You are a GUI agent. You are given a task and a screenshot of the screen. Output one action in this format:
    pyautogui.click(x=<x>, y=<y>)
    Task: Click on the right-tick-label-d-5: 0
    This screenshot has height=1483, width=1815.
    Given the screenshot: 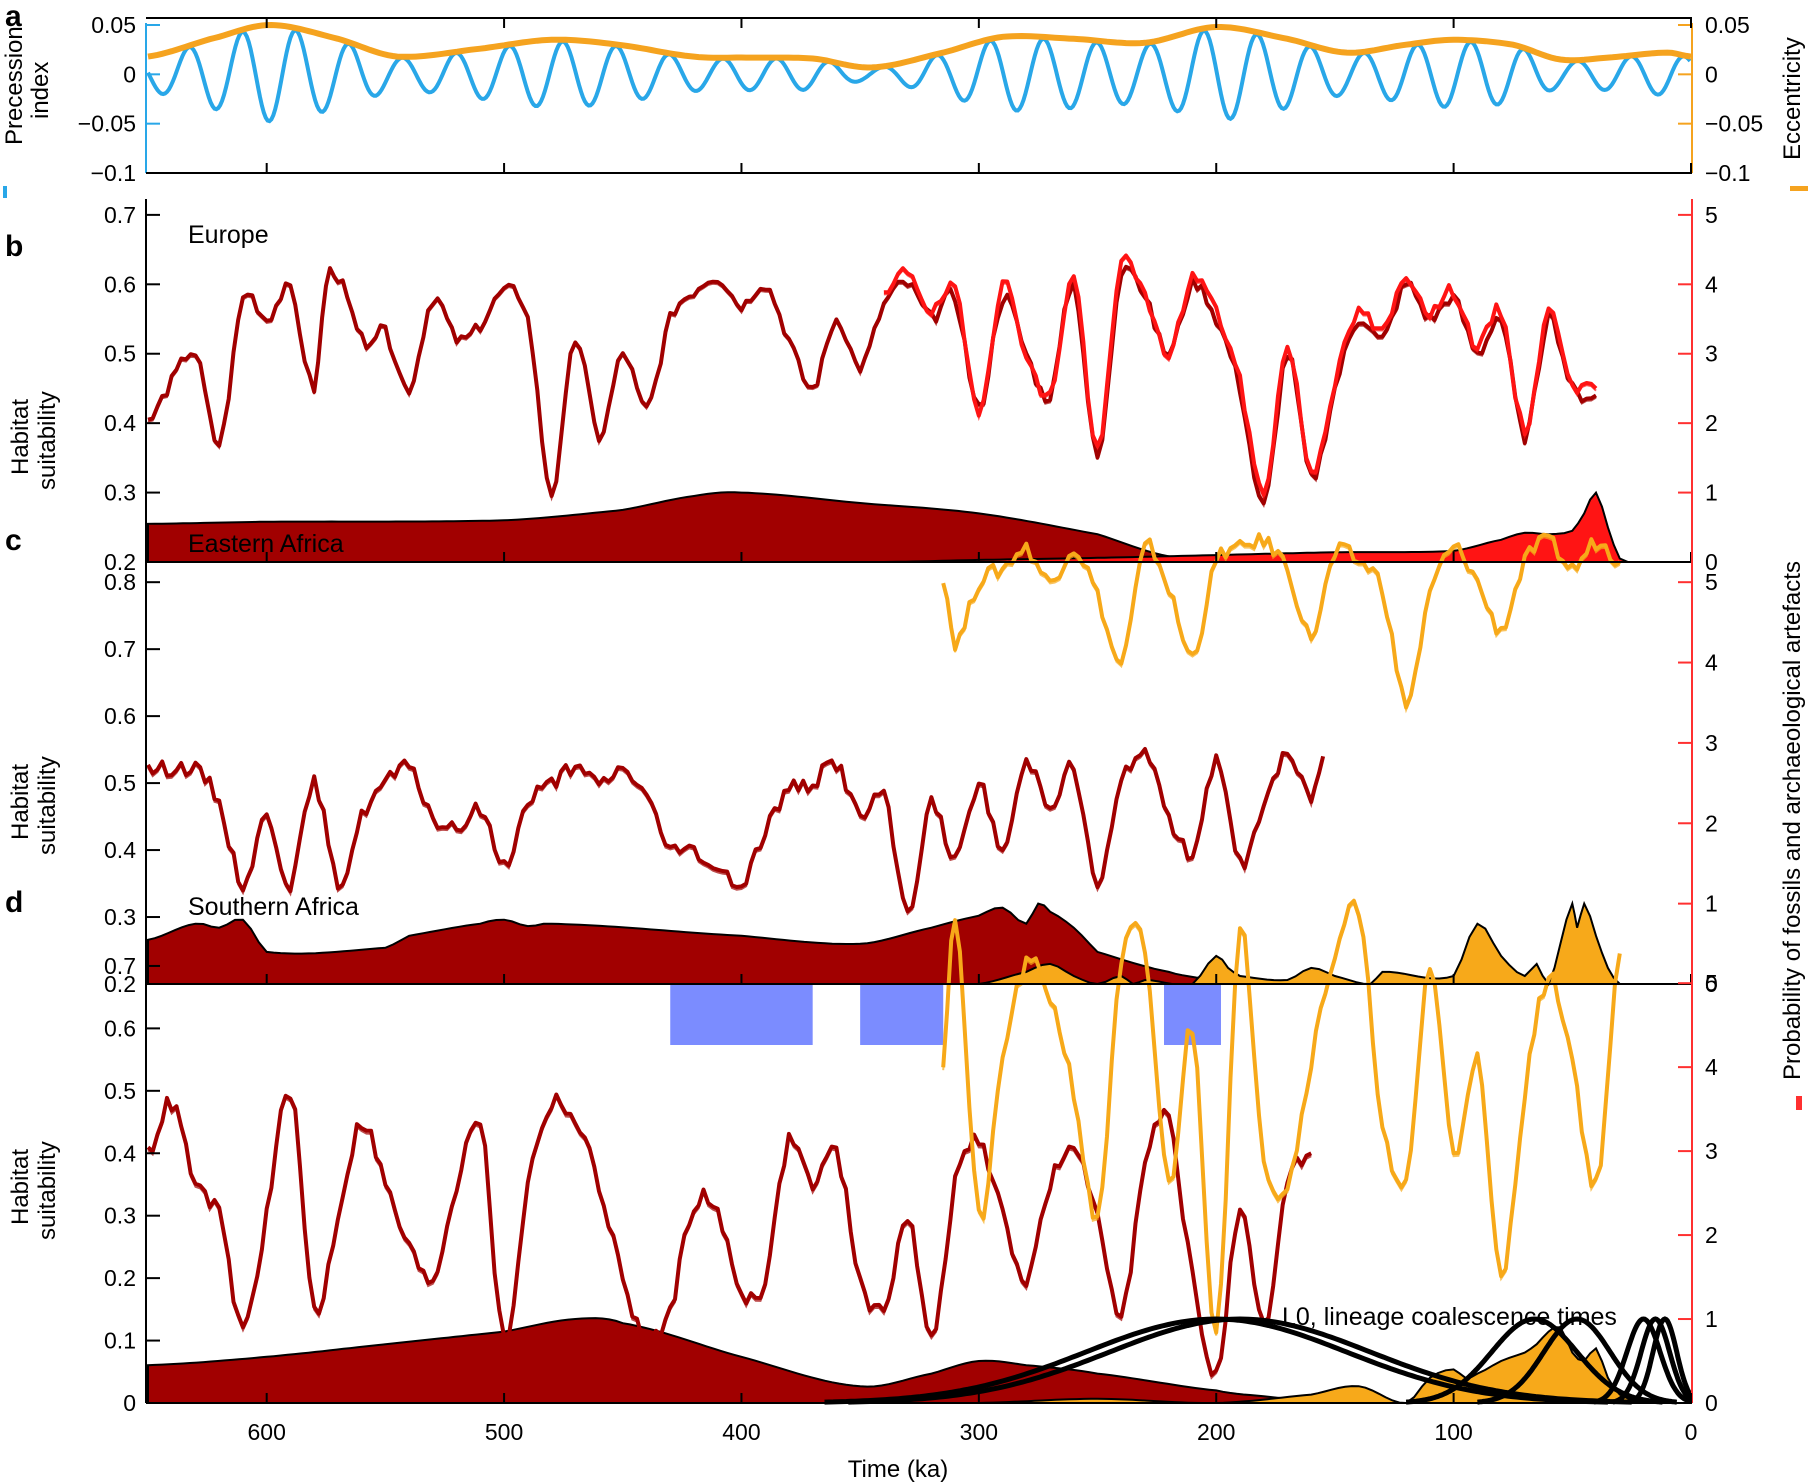 What is the action you would take?
    pyautogui.click(x=1711, y=1403)
    